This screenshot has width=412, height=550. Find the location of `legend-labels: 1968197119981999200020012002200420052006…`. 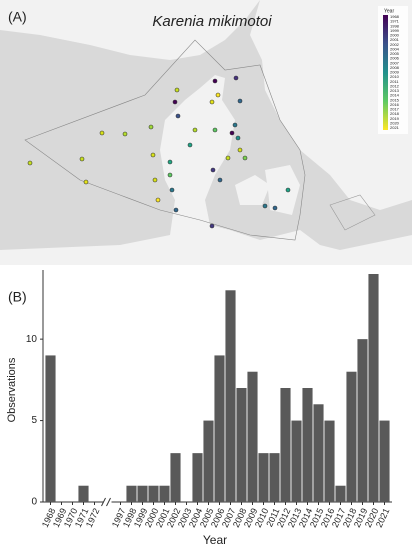

legend-labels: 1968197119981999200020012002200420052006… is located at coordinates (395, 72).